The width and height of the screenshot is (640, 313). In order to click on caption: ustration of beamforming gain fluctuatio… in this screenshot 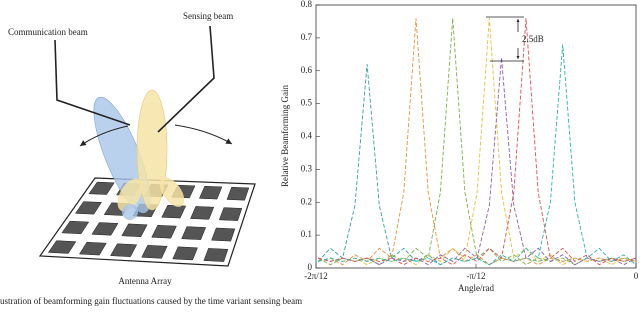, I will do `click(151, 301)`.